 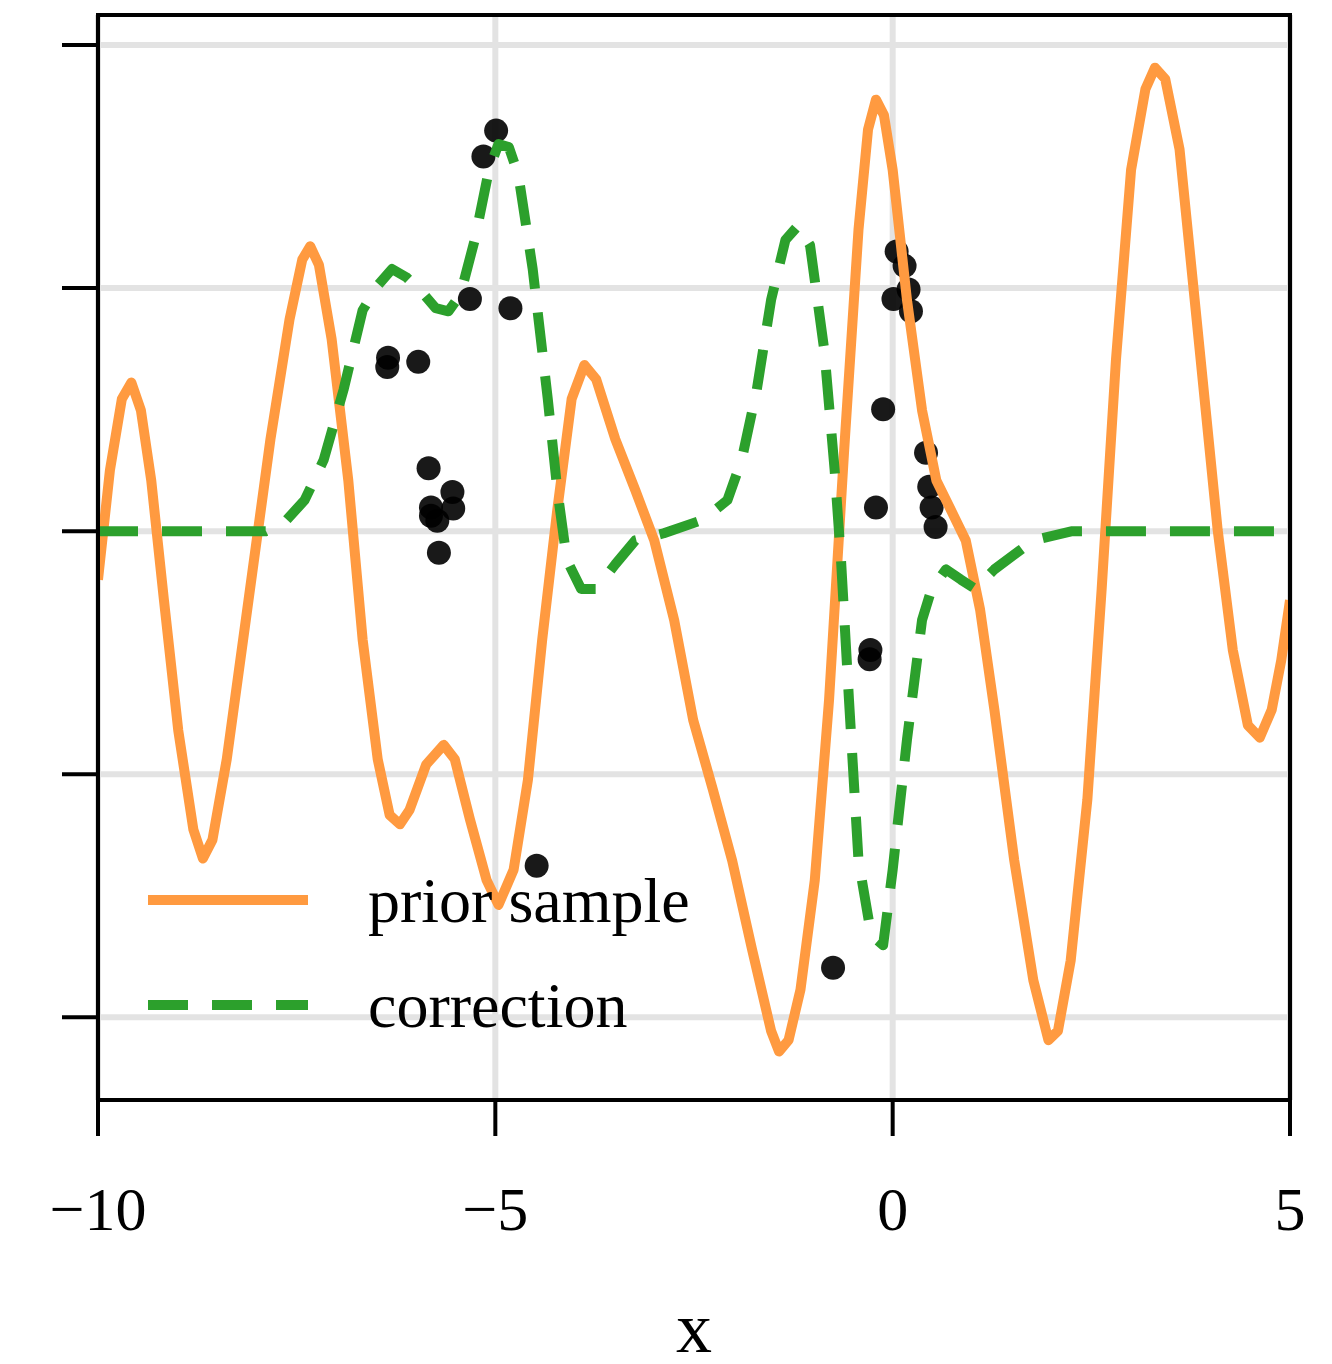 What do you see at coordinates (98, 1209) in the screenshot?
I see `x-tick-label: −10` at bounding box center [98, 1209].